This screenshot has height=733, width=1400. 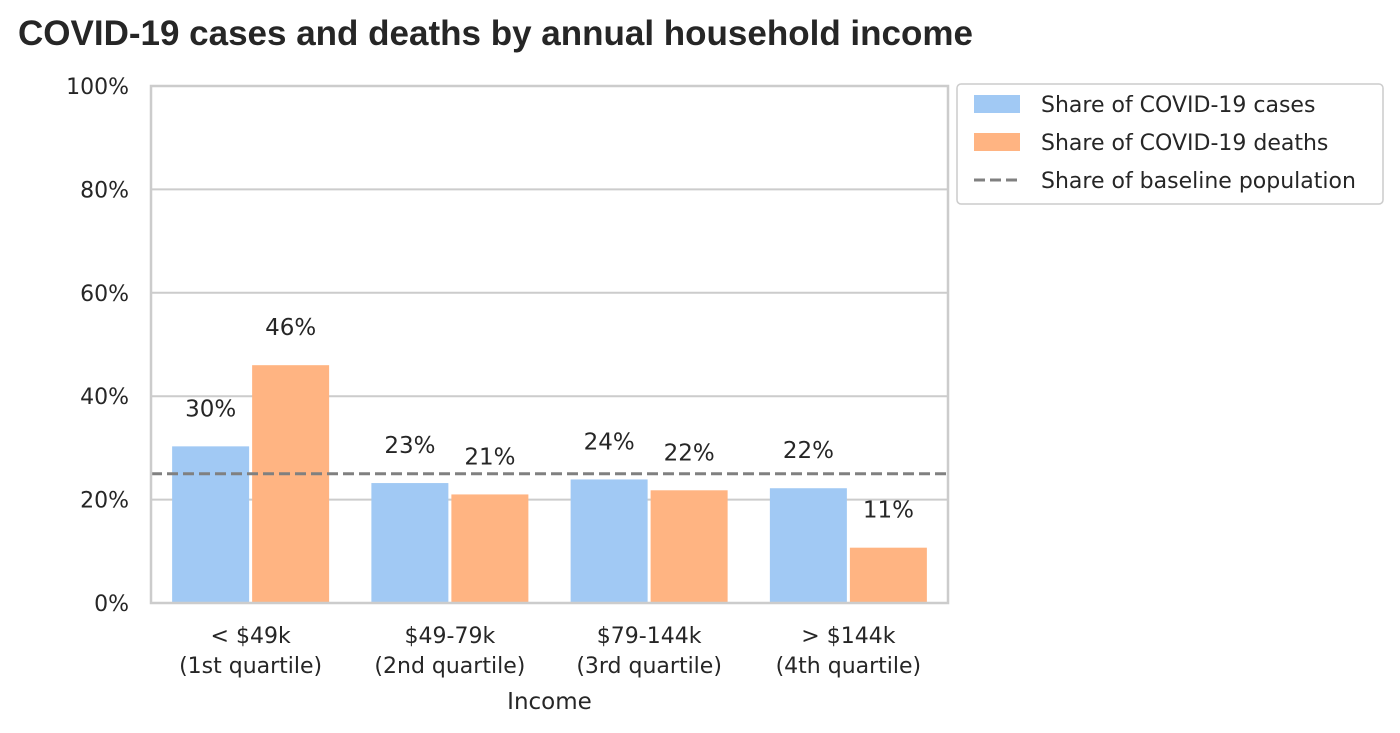 I want to click on data-label: 21%, so click(x=489, y=457).